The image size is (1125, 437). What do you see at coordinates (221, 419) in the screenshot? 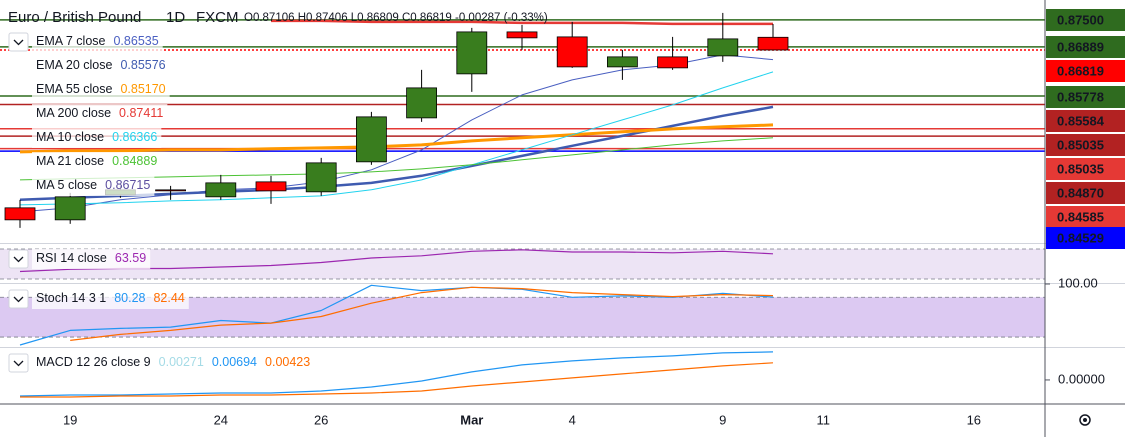
I see `x-tick-label: 24` at bounding box center [221, 419].